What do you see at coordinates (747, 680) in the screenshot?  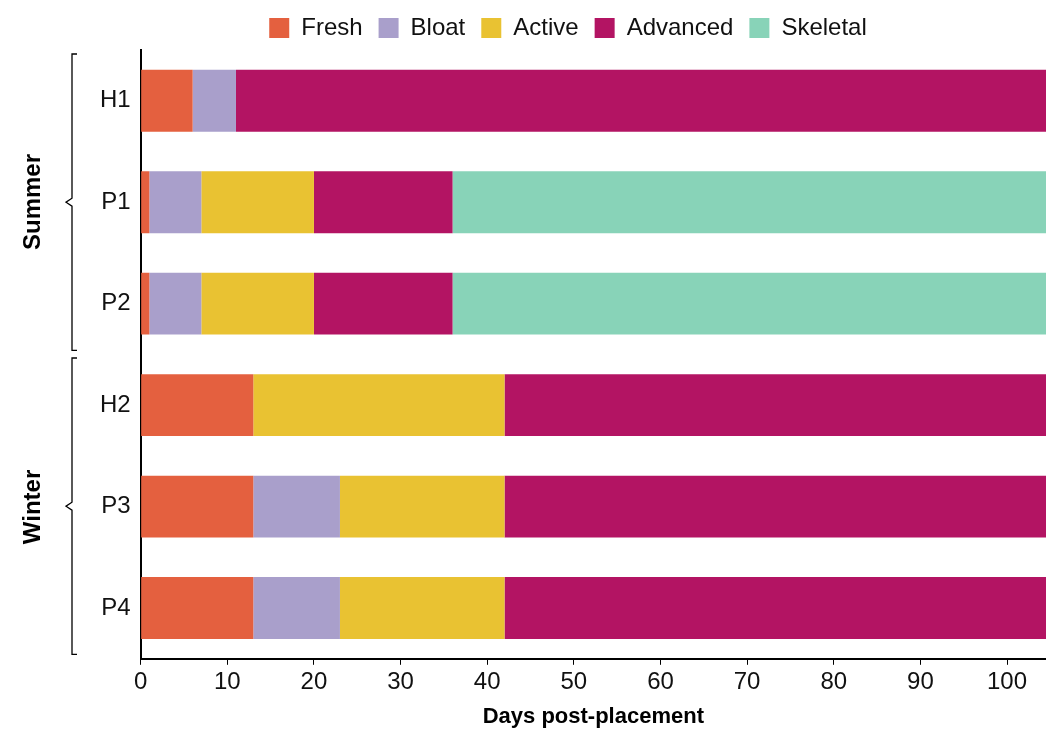 I see `x-tick-label: 70` at bounding box center [747, 680].